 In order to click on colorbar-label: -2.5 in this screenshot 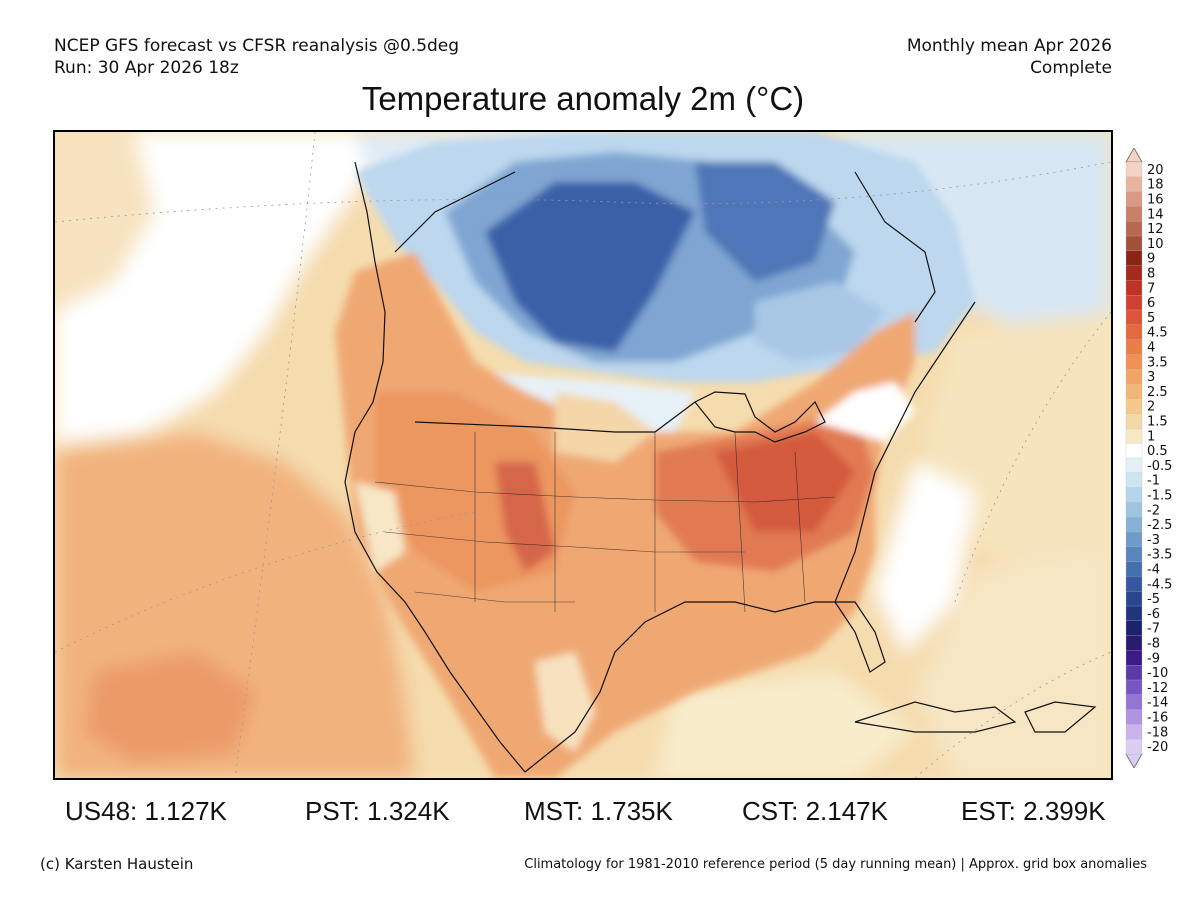, I will do `click(1159, 525)`.